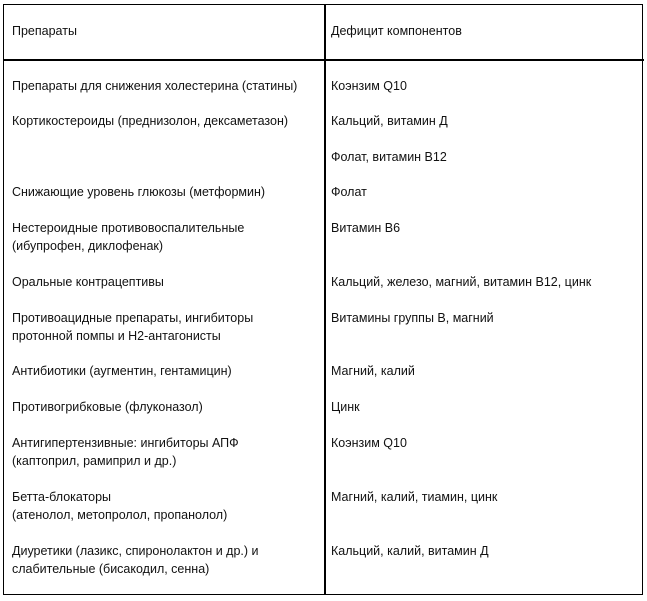 The height and width of the screenshot is (601, 647). I want to click on deficit-cell: Кальций, калий, витамин Д, so click(410, 551).